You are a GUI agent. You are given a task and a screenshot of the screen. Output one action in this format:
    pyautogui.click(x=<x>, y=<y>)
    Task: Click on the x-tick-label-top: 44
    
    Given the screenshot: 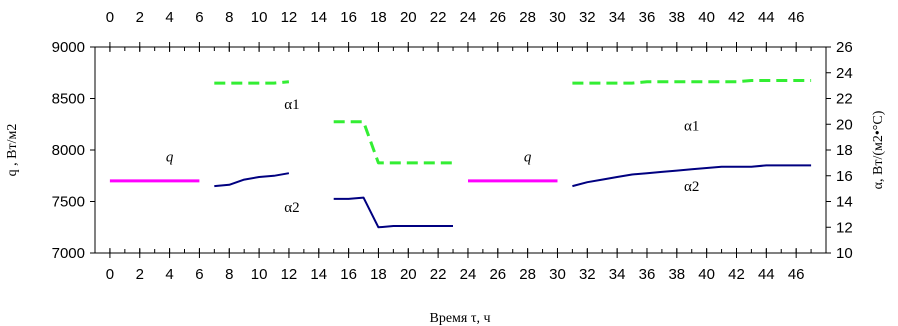 What is the action you would take?
    pyautogui.click(x=766, y=17)
    